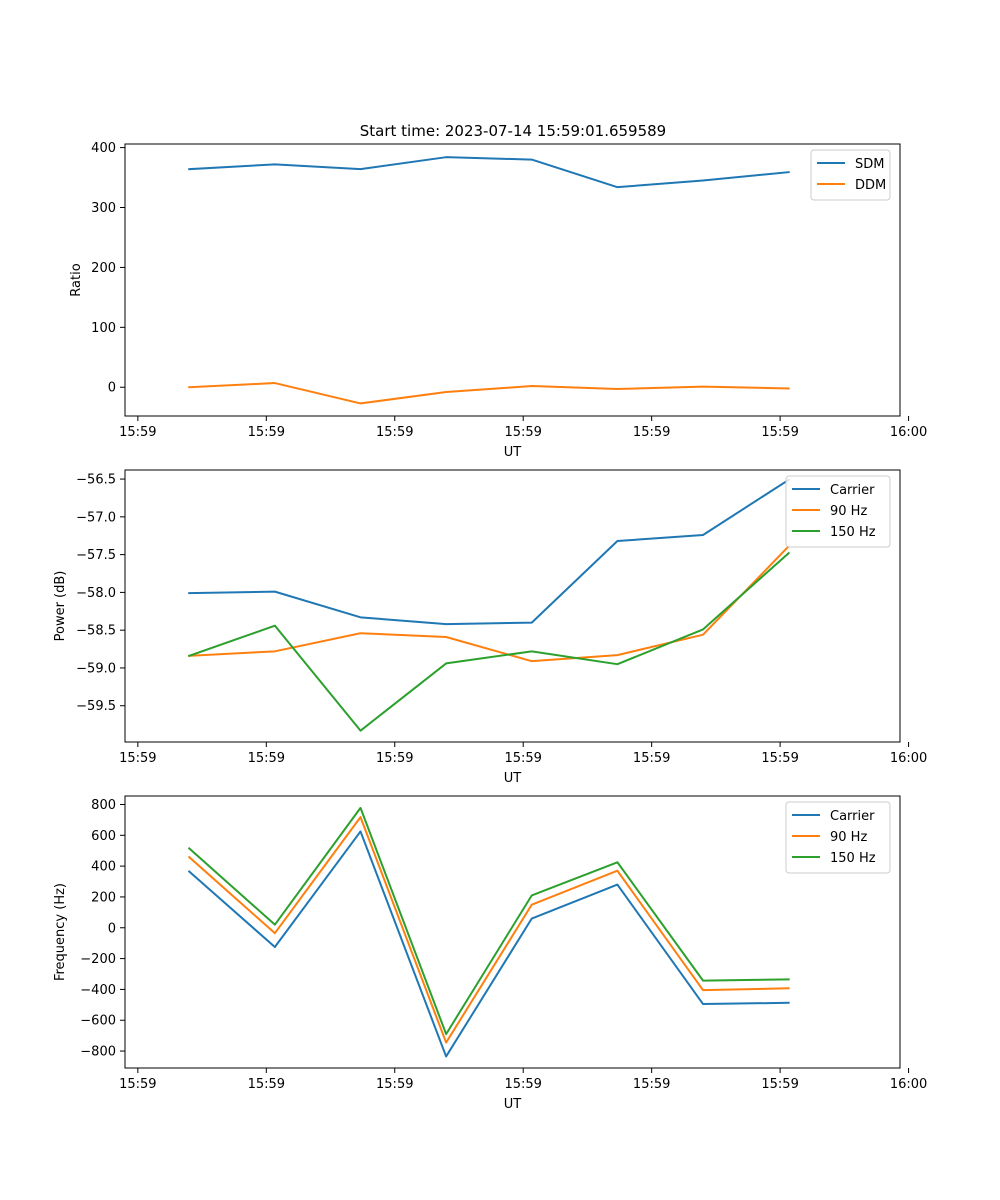 The width and height of the screenshot is (1000, 1200). Describe the element at coordinates (96, 480) in the screenshot. I see `y-tick-label: −56.5` at that location.